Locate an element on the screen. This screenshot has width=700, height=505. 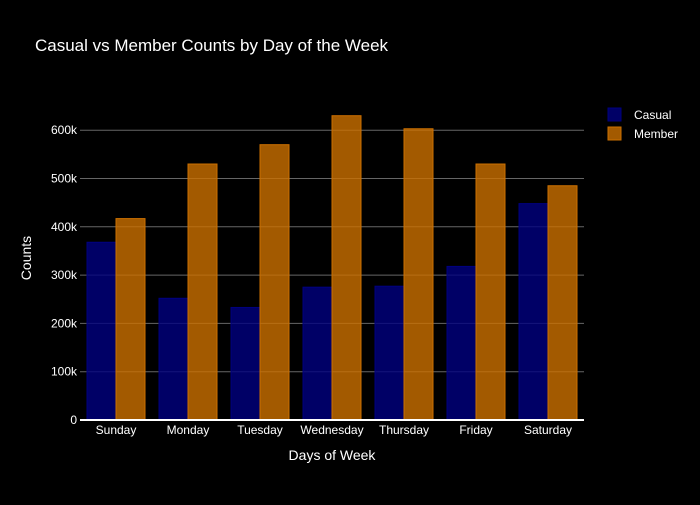
bar-member-wednesday is located at coordinates (346, 268).